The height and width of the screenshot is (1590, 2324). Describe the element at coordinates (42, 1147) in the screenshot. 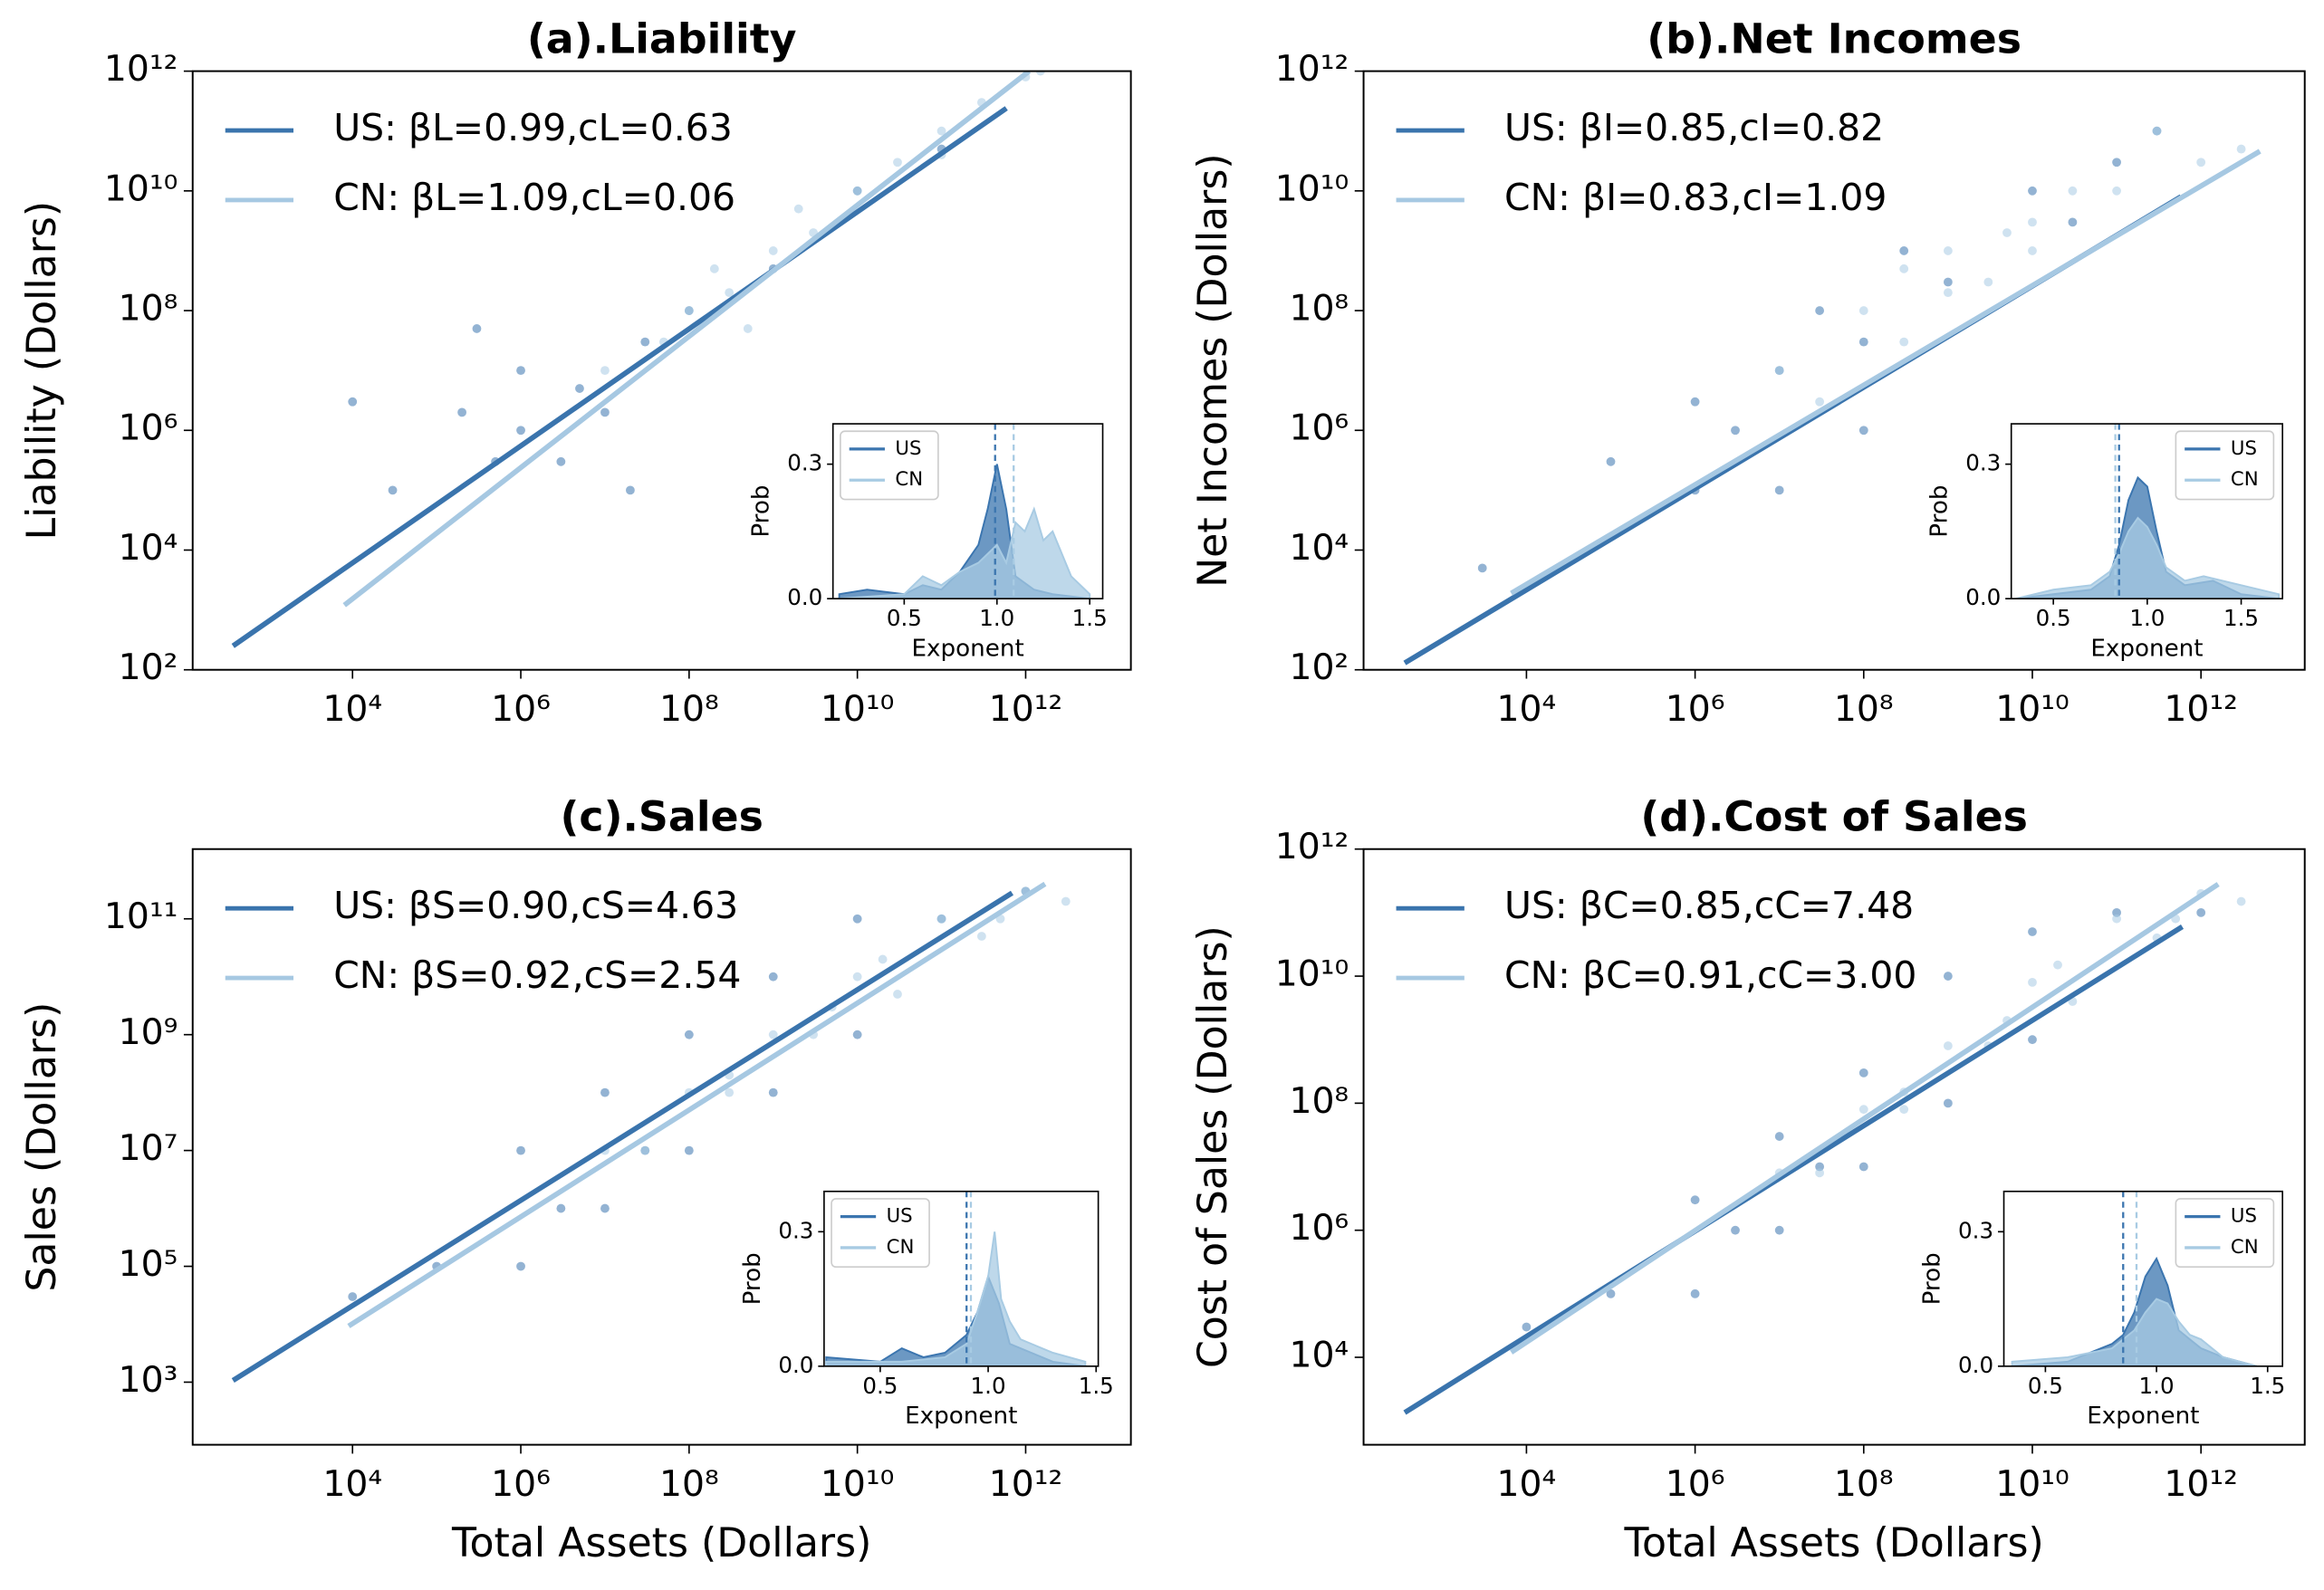

I see `y-axis-label: Sales (Dollars)` at that location.